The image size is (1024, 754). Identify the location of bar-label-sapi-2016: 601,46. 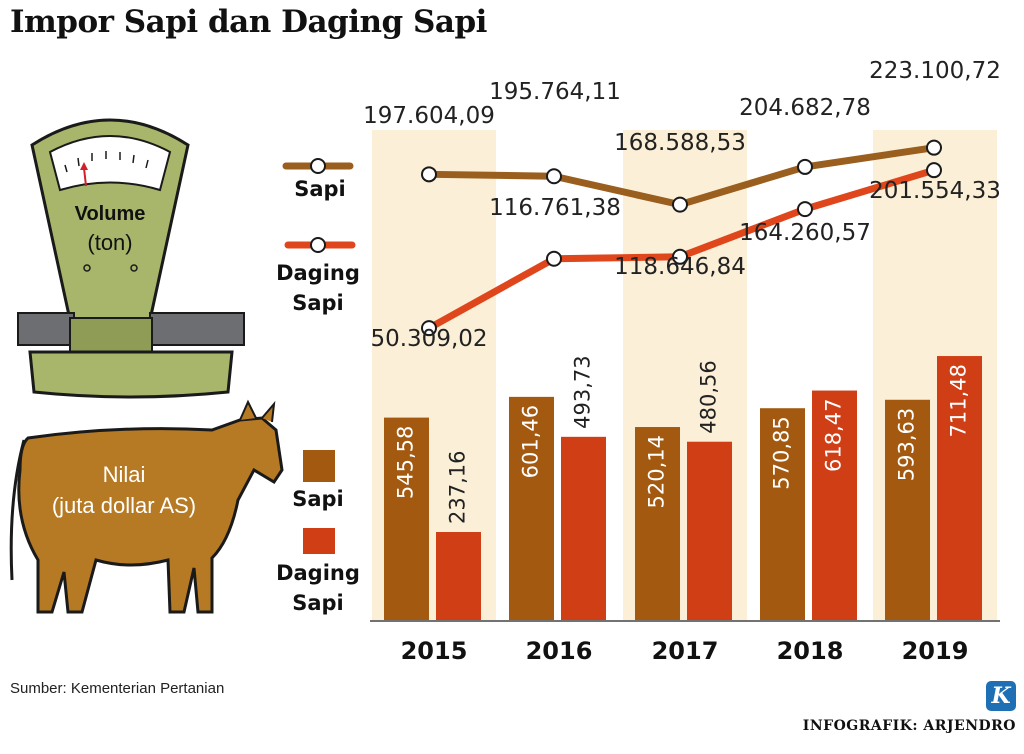
(531, 441).